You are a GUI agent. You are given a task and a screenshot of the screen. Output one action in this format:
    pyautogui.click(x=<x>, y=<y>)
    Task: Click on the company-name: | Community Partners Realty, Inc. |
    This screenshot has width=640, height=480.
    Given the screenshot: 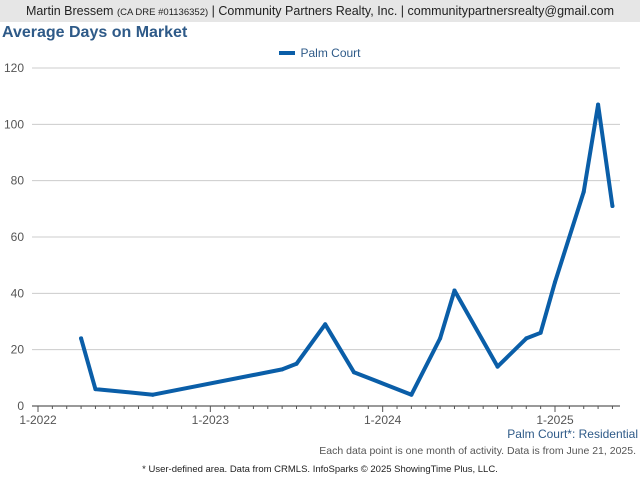 What is the action you would take?
    pyautogui.click(x=308, y=11)
    